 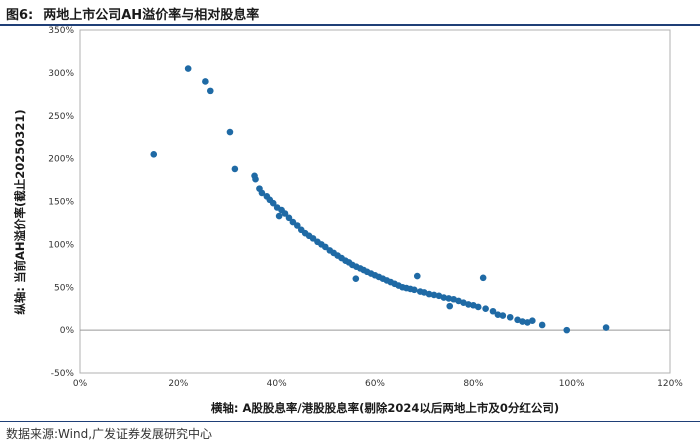 I want to click on y-tick-label: 150%, so click(x=61, y=203).